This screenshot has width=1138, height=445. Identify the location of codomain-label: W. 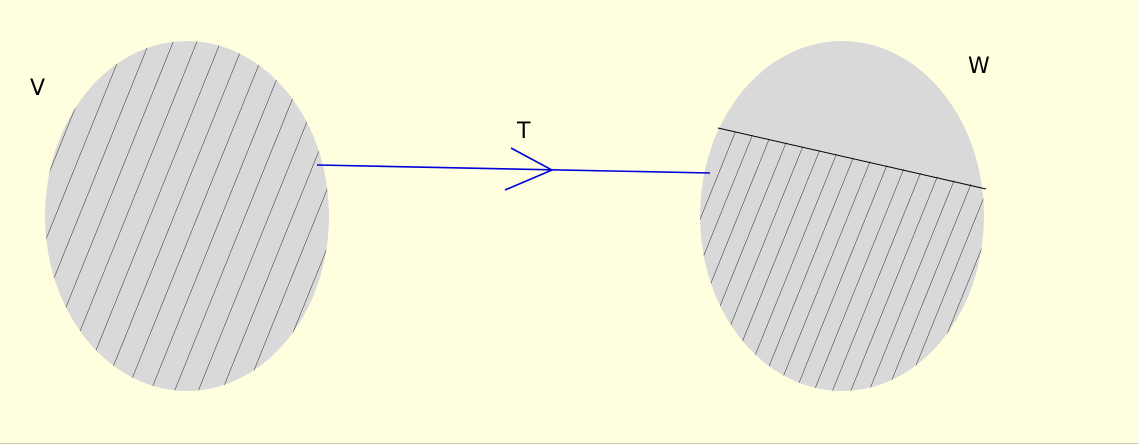
(979, 66).